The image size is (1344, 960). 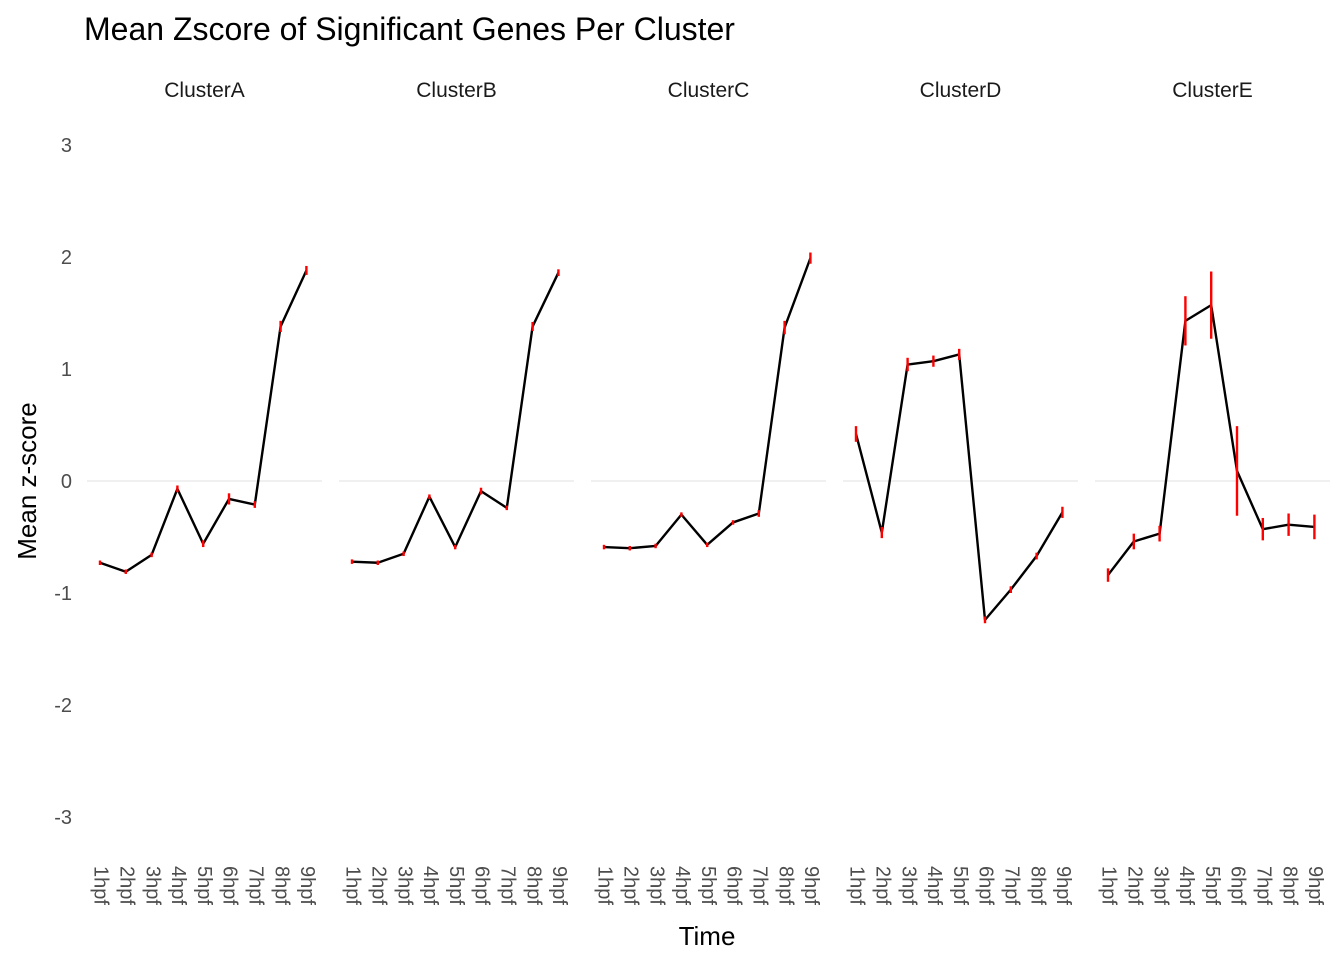 What do you see at coordinates (961, 90) in the screenshot?
I see `facet-strip-label: ClusterD` at bounding box center [961, 90].